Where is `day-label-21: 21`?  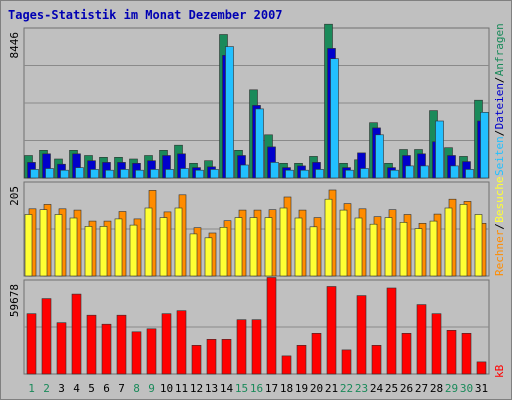 day-label-21: 21 is located at coordinates (331, 388).